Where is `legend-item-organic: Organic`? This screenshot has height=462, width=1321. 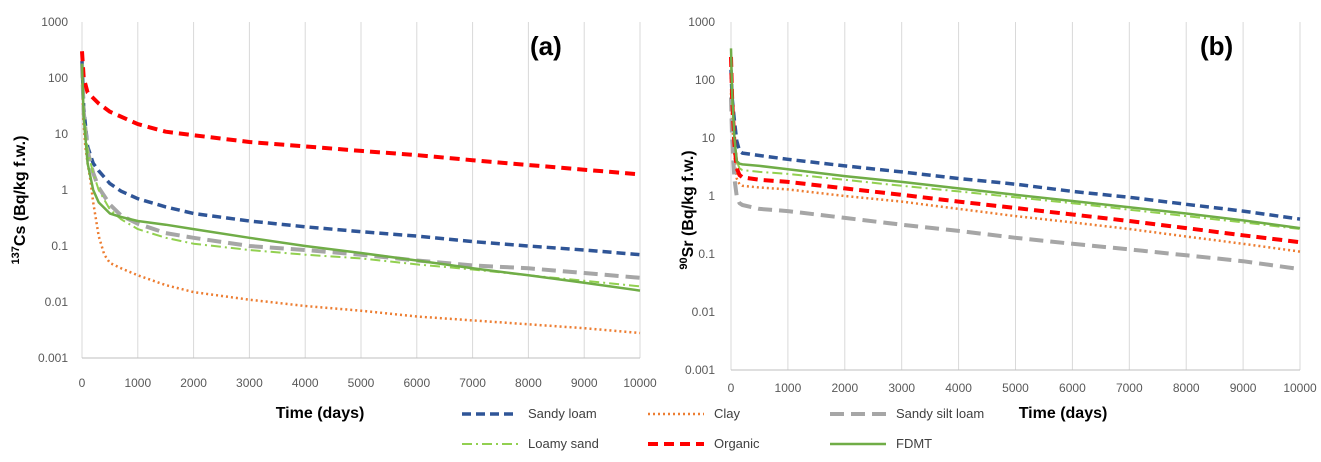
legend-item-organic: Organic is located at coordinates (704, 443).